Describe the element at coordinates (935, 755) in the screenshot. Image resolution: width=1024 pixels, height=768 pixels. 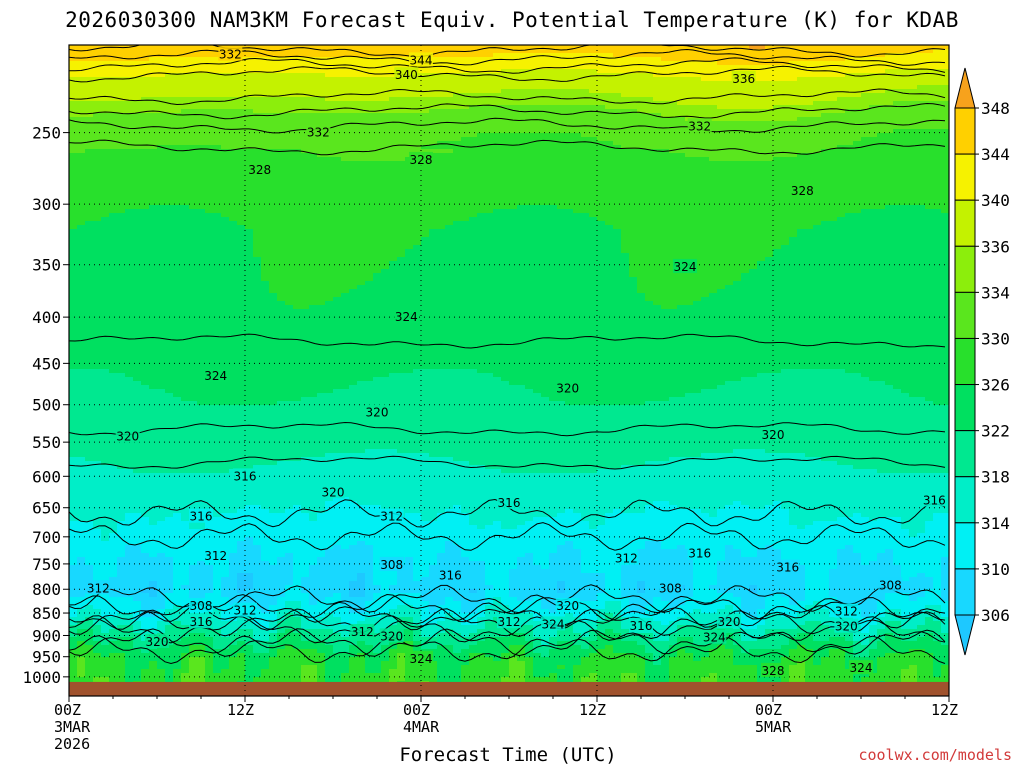
I see `credit-link: coolwx.com/models` at that location.